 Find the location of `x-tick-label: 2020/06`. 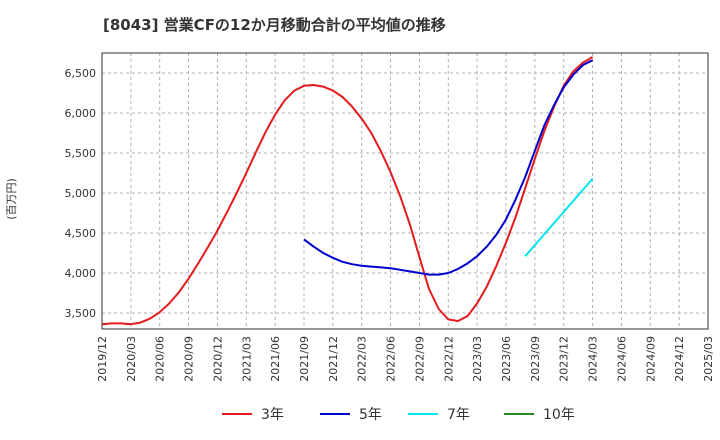

x-tick-label: 2020/06 is located at coordinates (160, 359).